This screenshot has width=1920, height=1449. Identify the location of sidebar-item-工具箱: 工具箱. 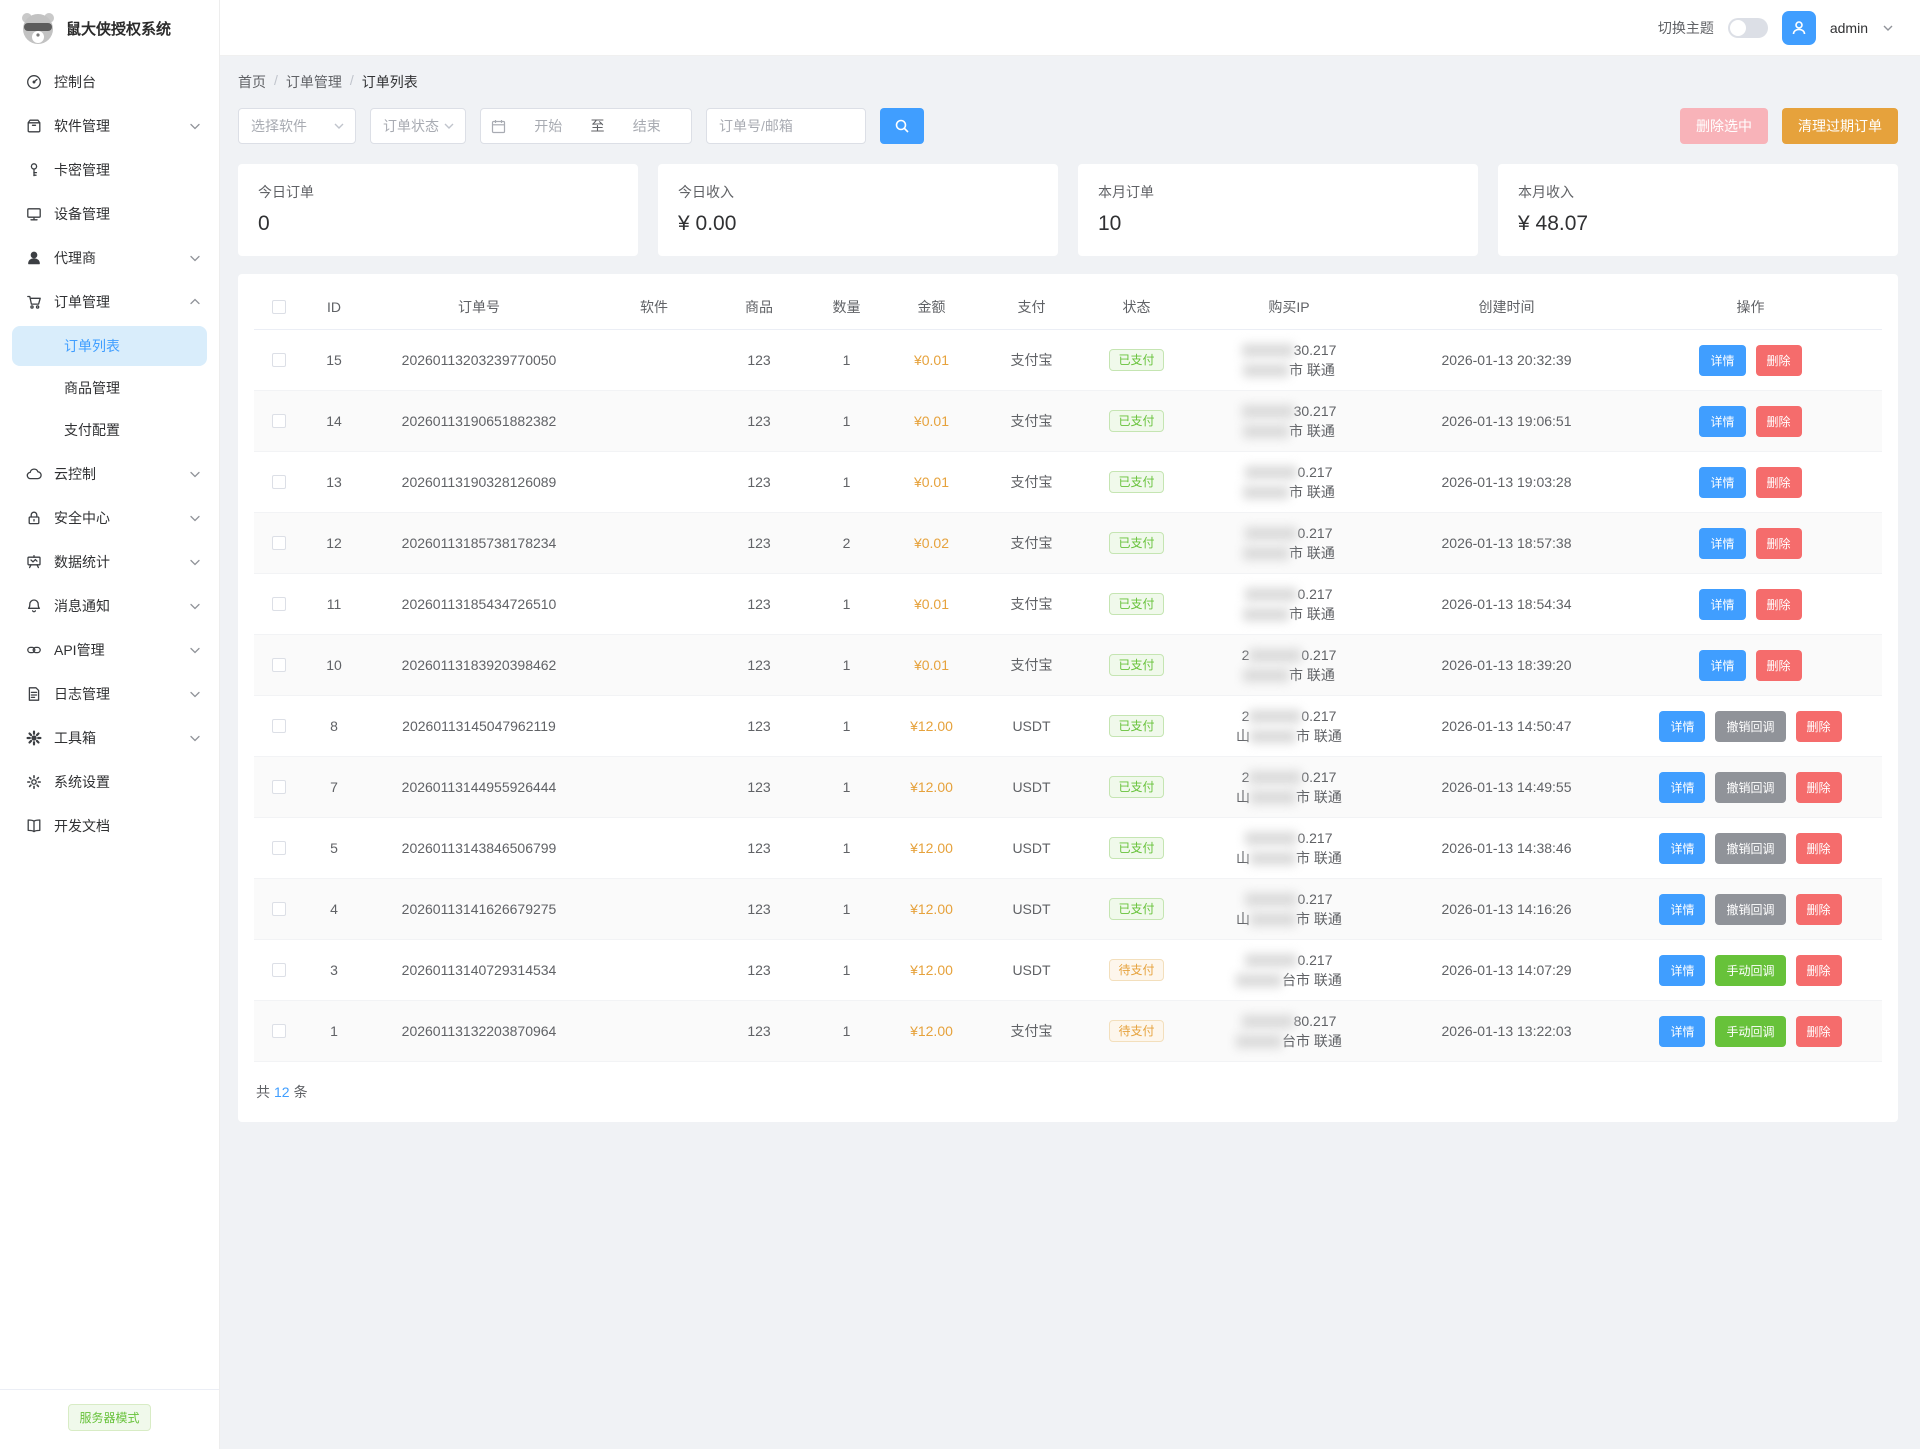
(109, 738).